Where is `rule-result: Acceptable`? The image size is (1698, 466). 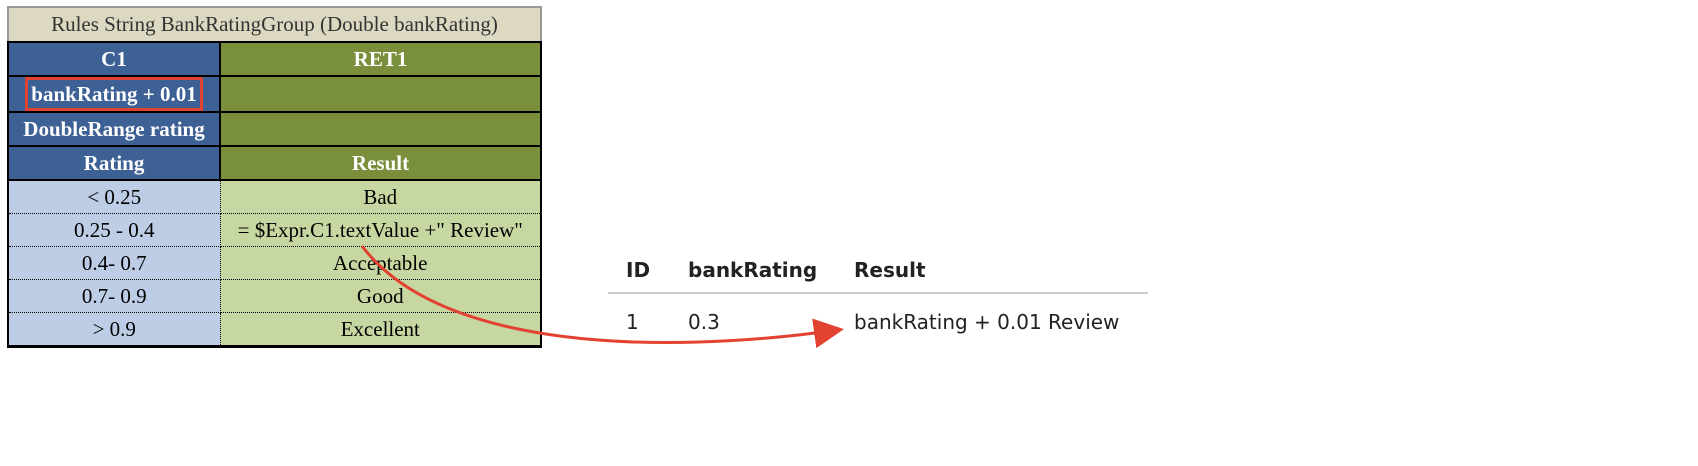
rule-result: Acceptable is located at coordinates (381, 263).